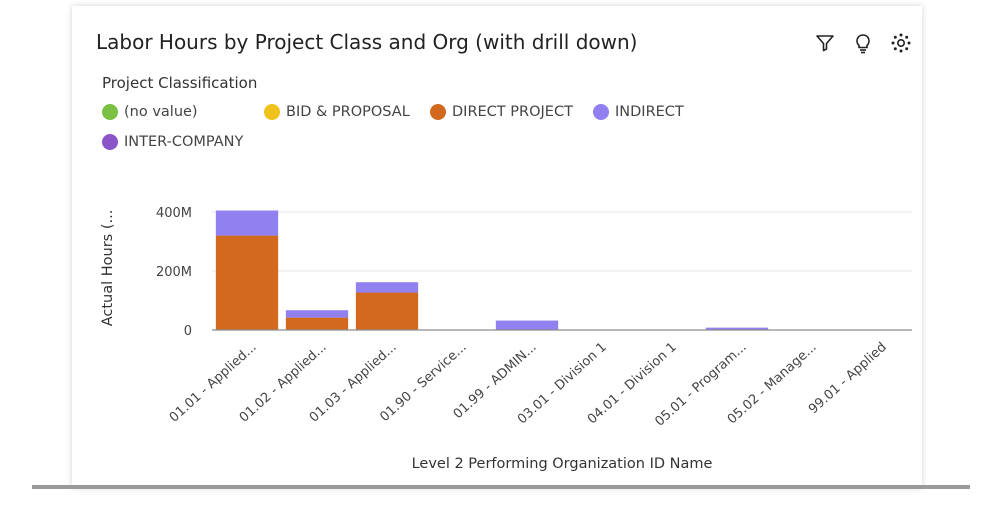 This screenshot has width=1004, height=529. I want to click on y-tick-label: 400M, so click(174, 213).